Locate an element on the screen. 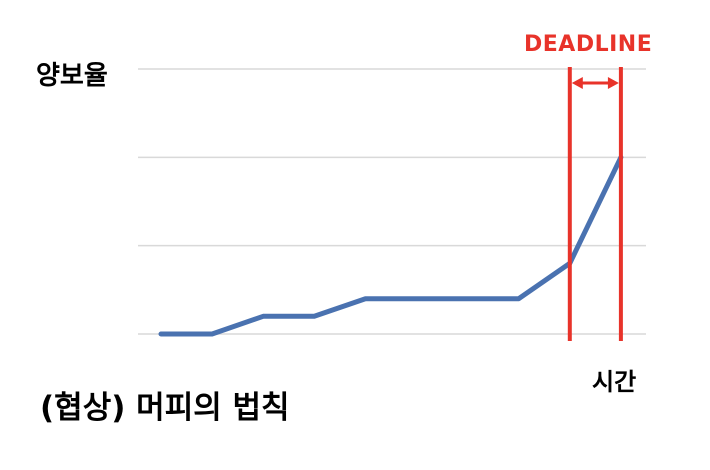 The width and height of the screenshot is (710, 470). chart-caption: (협상) 머피의 법칙 is located at coordinates (165, 408).